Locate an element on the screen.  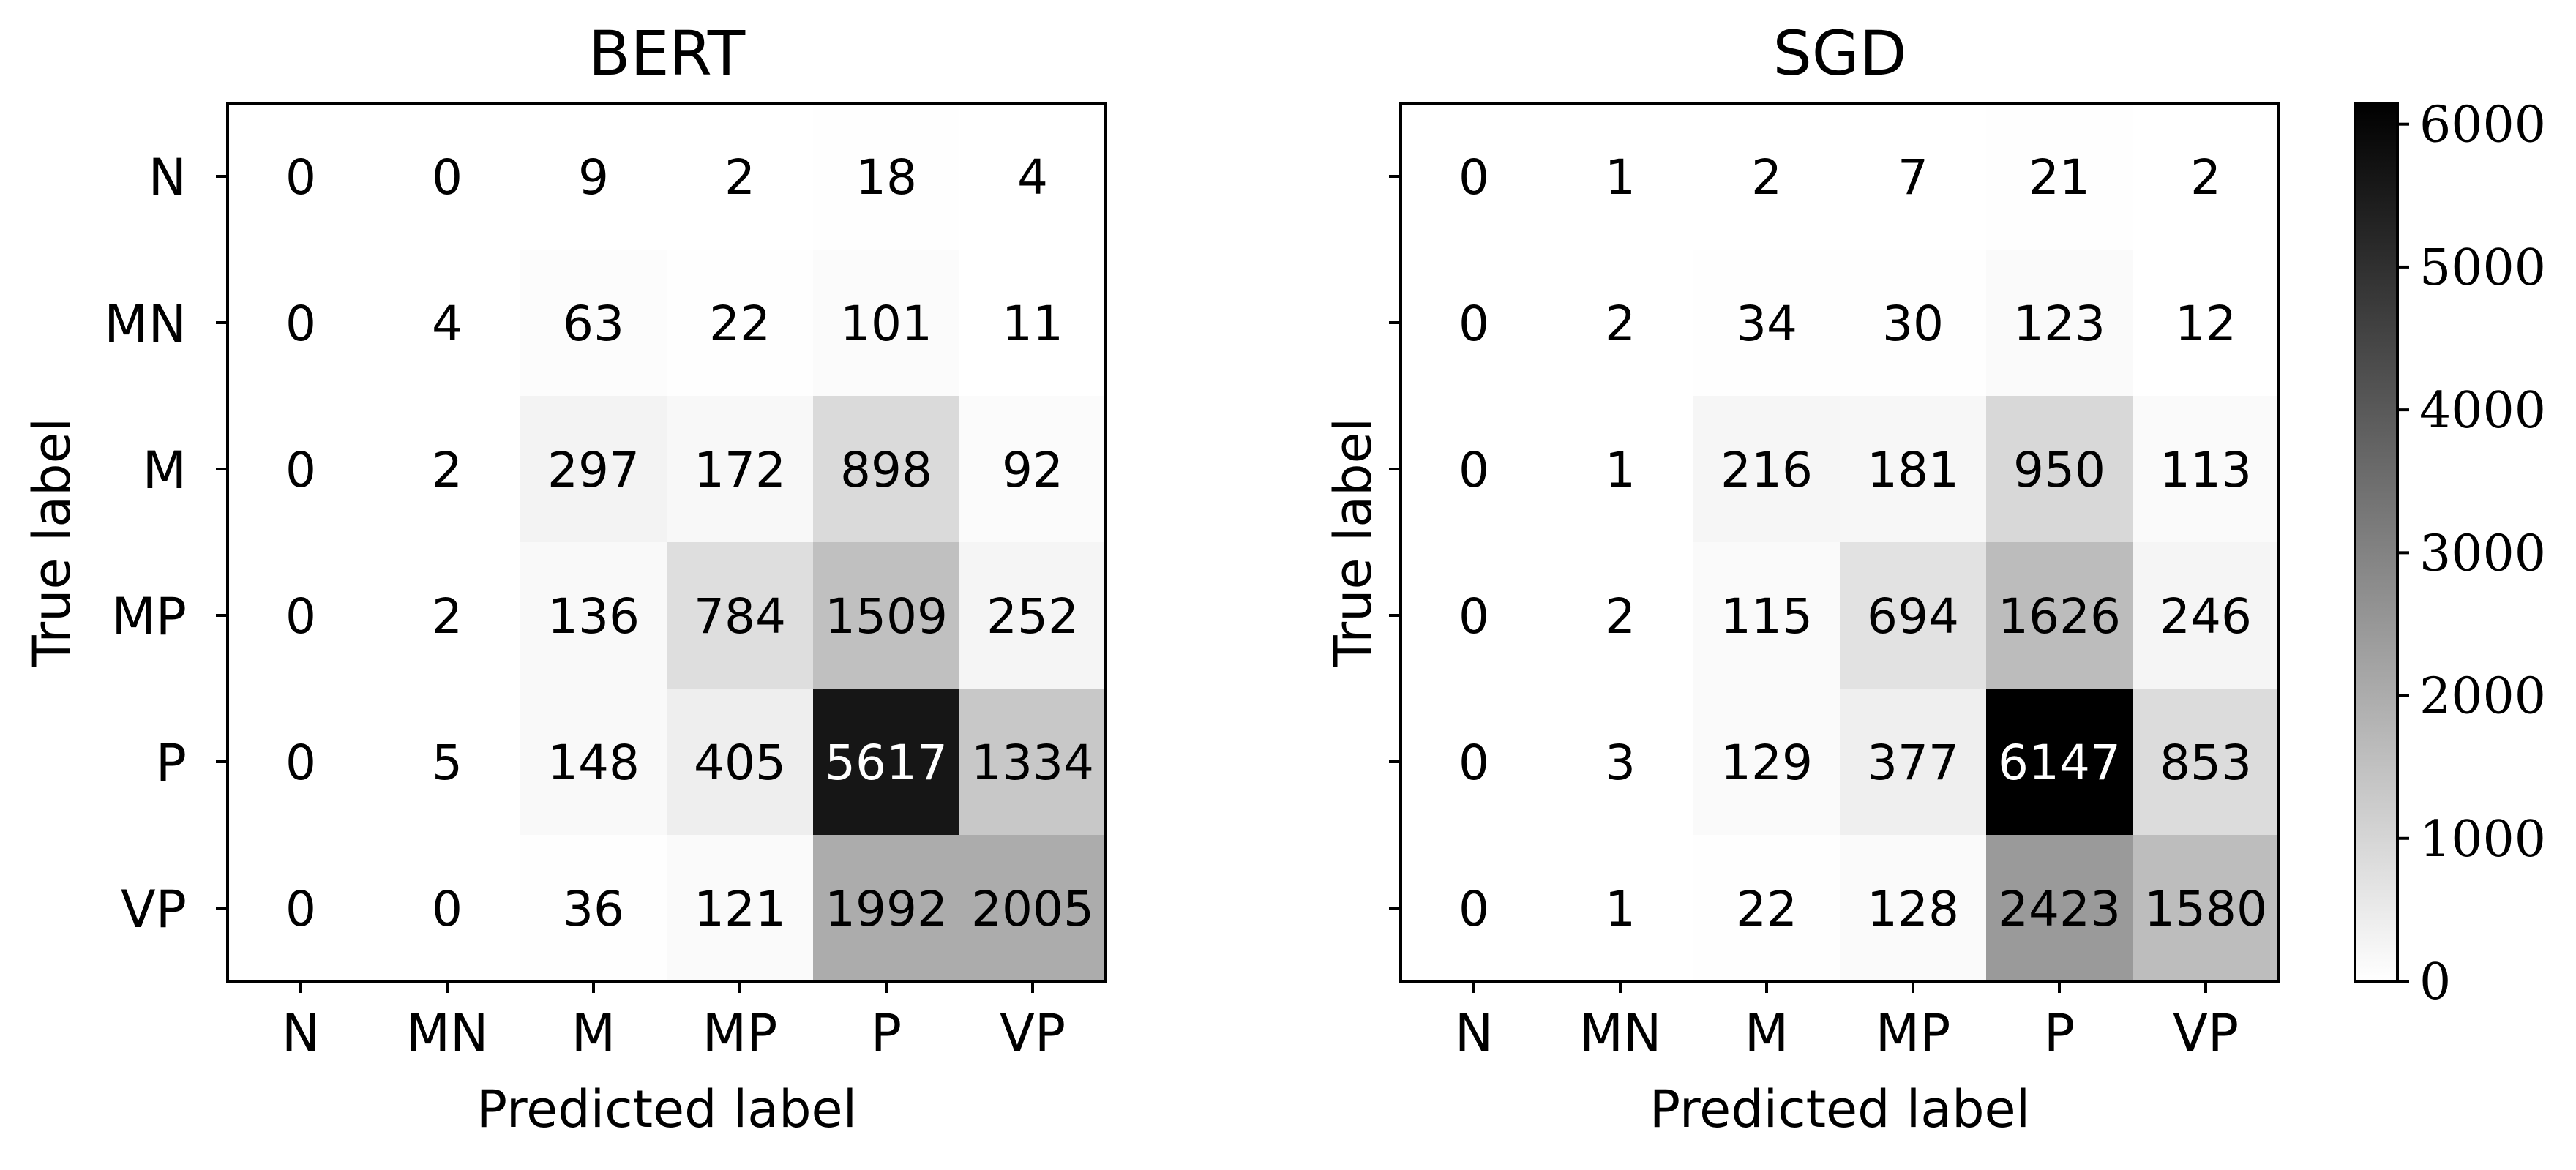
cell-value-label: 92 is located at coordinates (1032, 470).